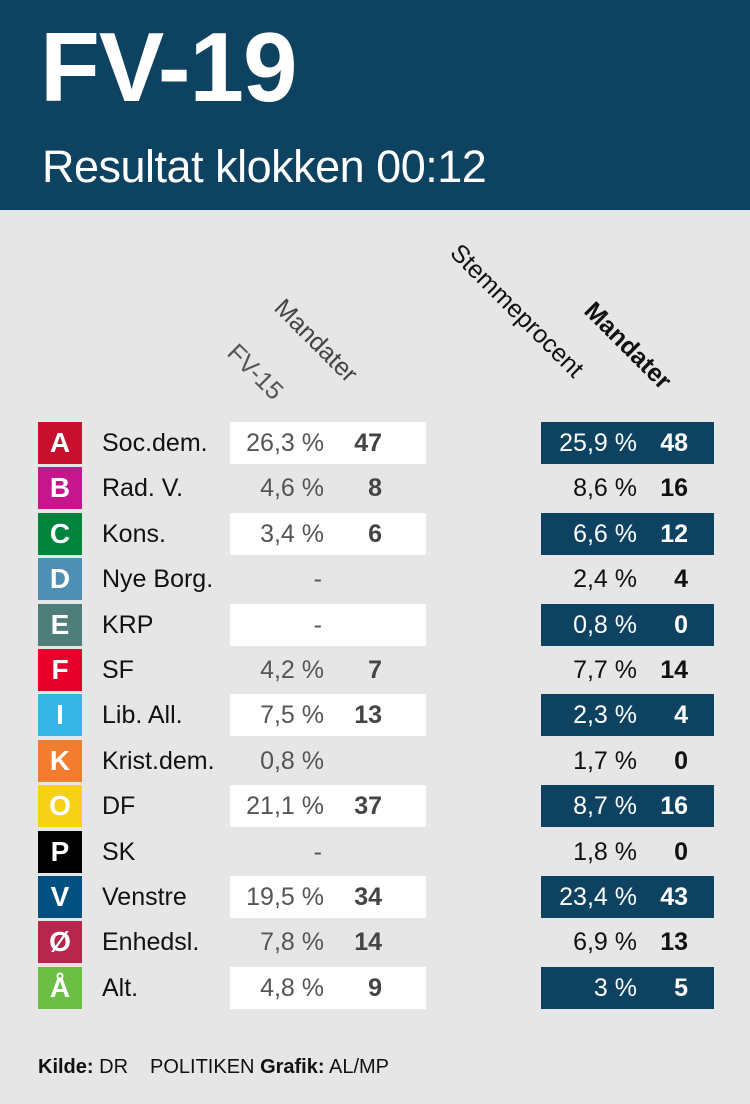  Describe the element at coordinates (60, 488) in the screenshot. I see `party-letter-badge: B` at that location.